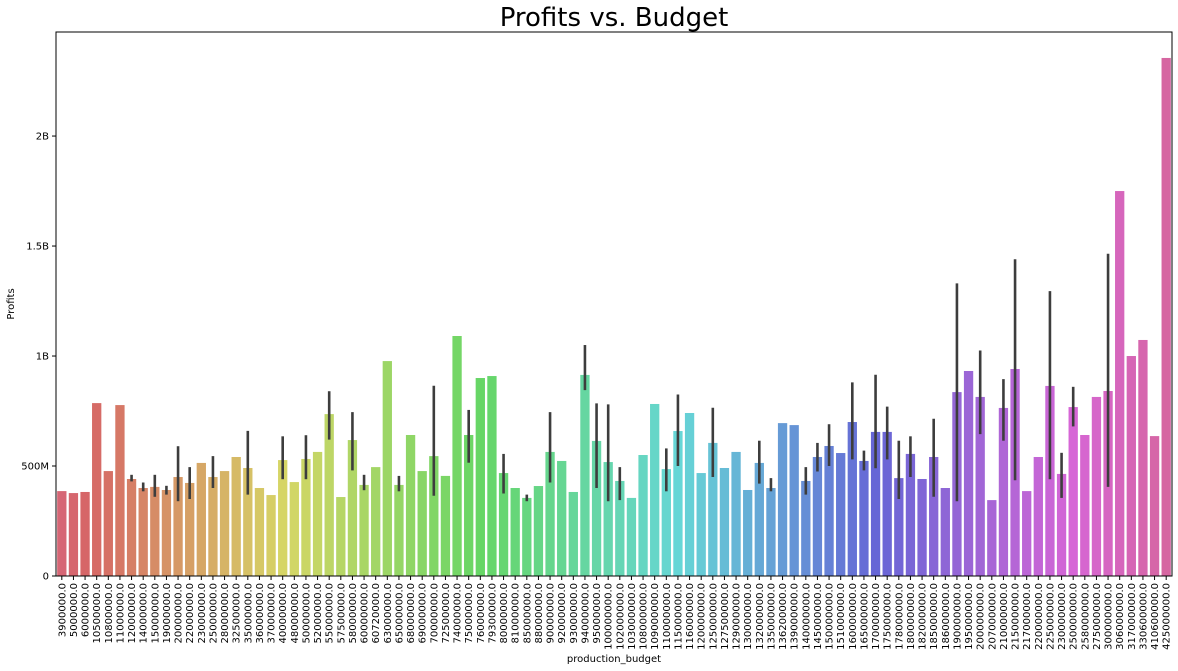 The height and width of the screenshot is (671, 1178). Describe the element at coordinates (1039, 616) in the screenshot. I see `x-tick-label: 220000000.0` at that location.